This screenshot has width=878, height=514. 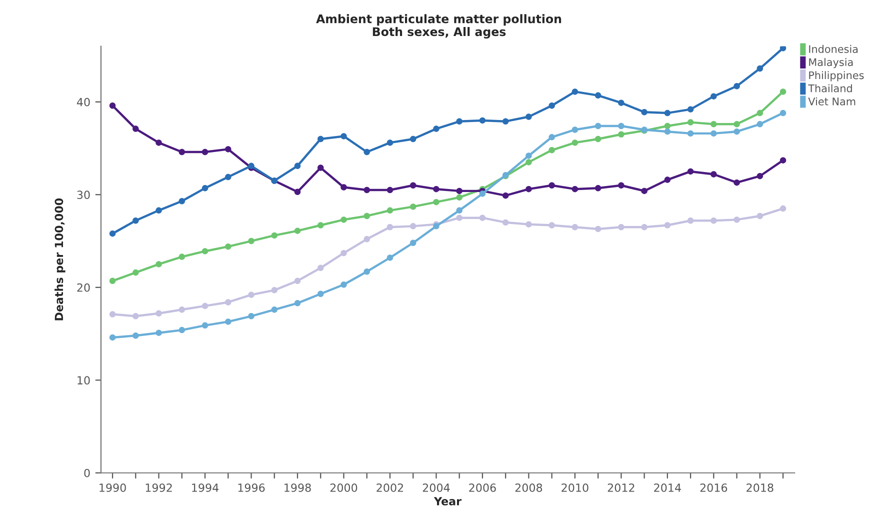 I want to click on y-tick-label: 0, so click(x=87, y=473).